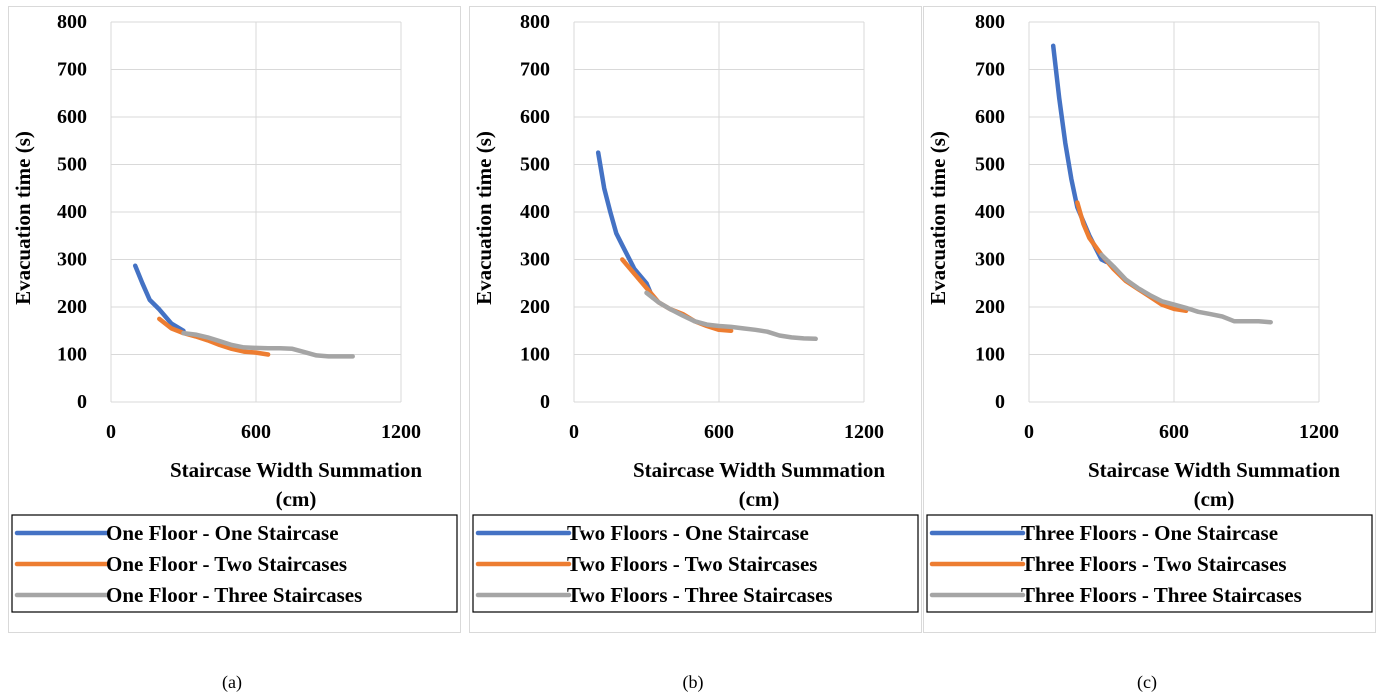  Describe the element at coordinates (692, 564) in the screenshot. I see `legend-label: Two Floors - Two Staircases` at that location.